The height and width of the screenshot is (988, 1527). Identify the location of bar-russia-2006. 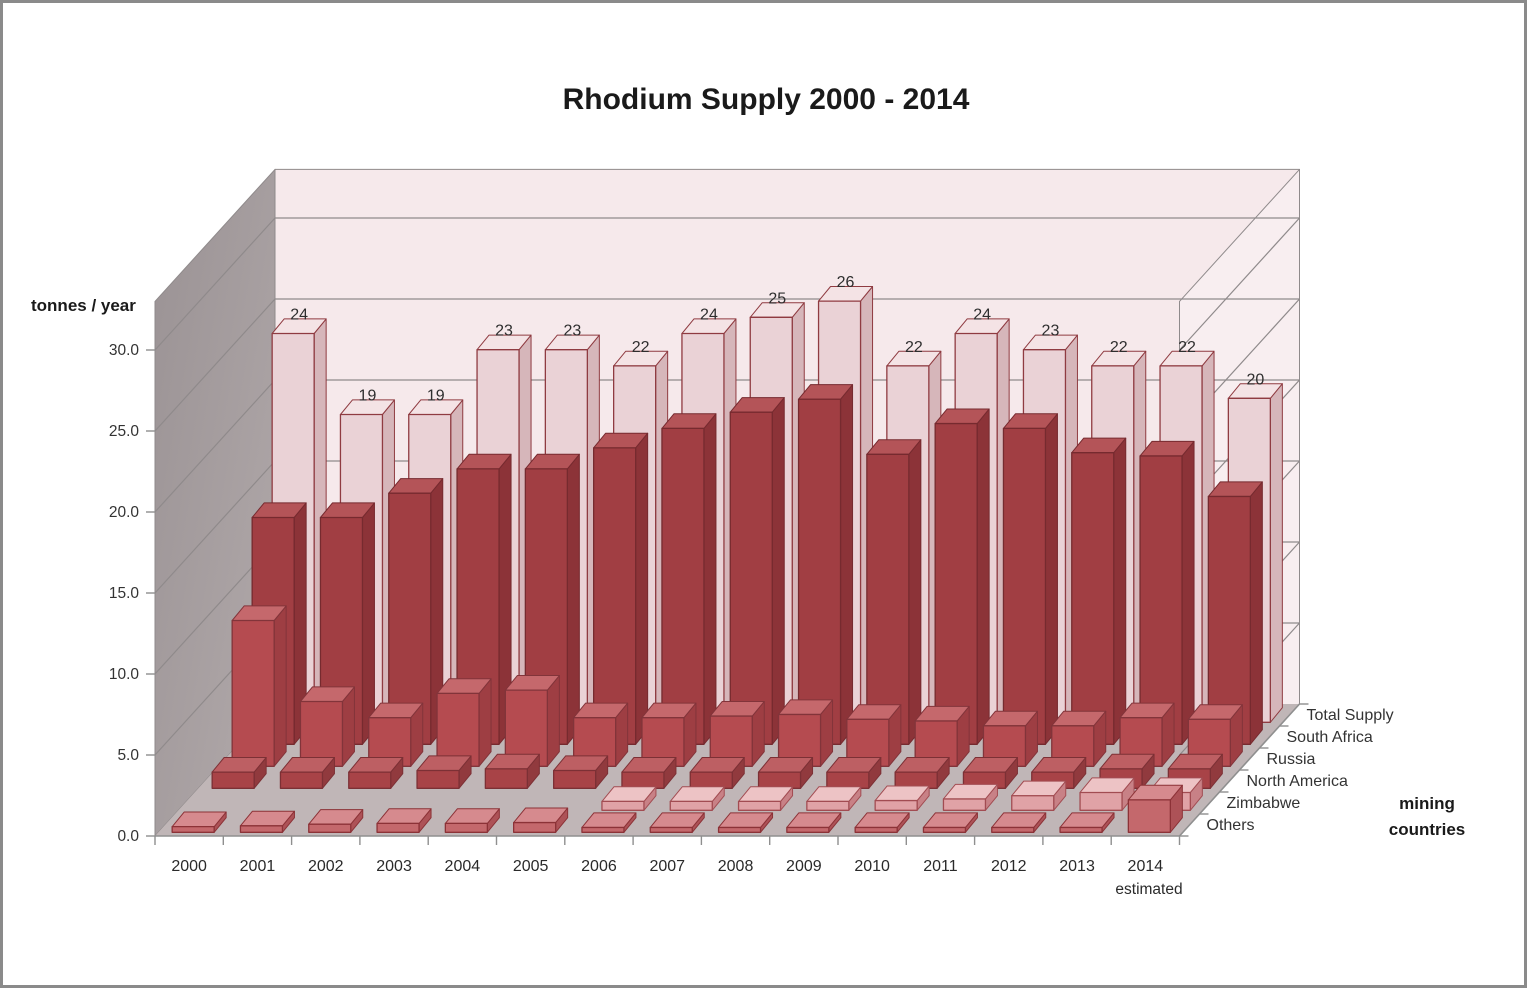
(669, 734).